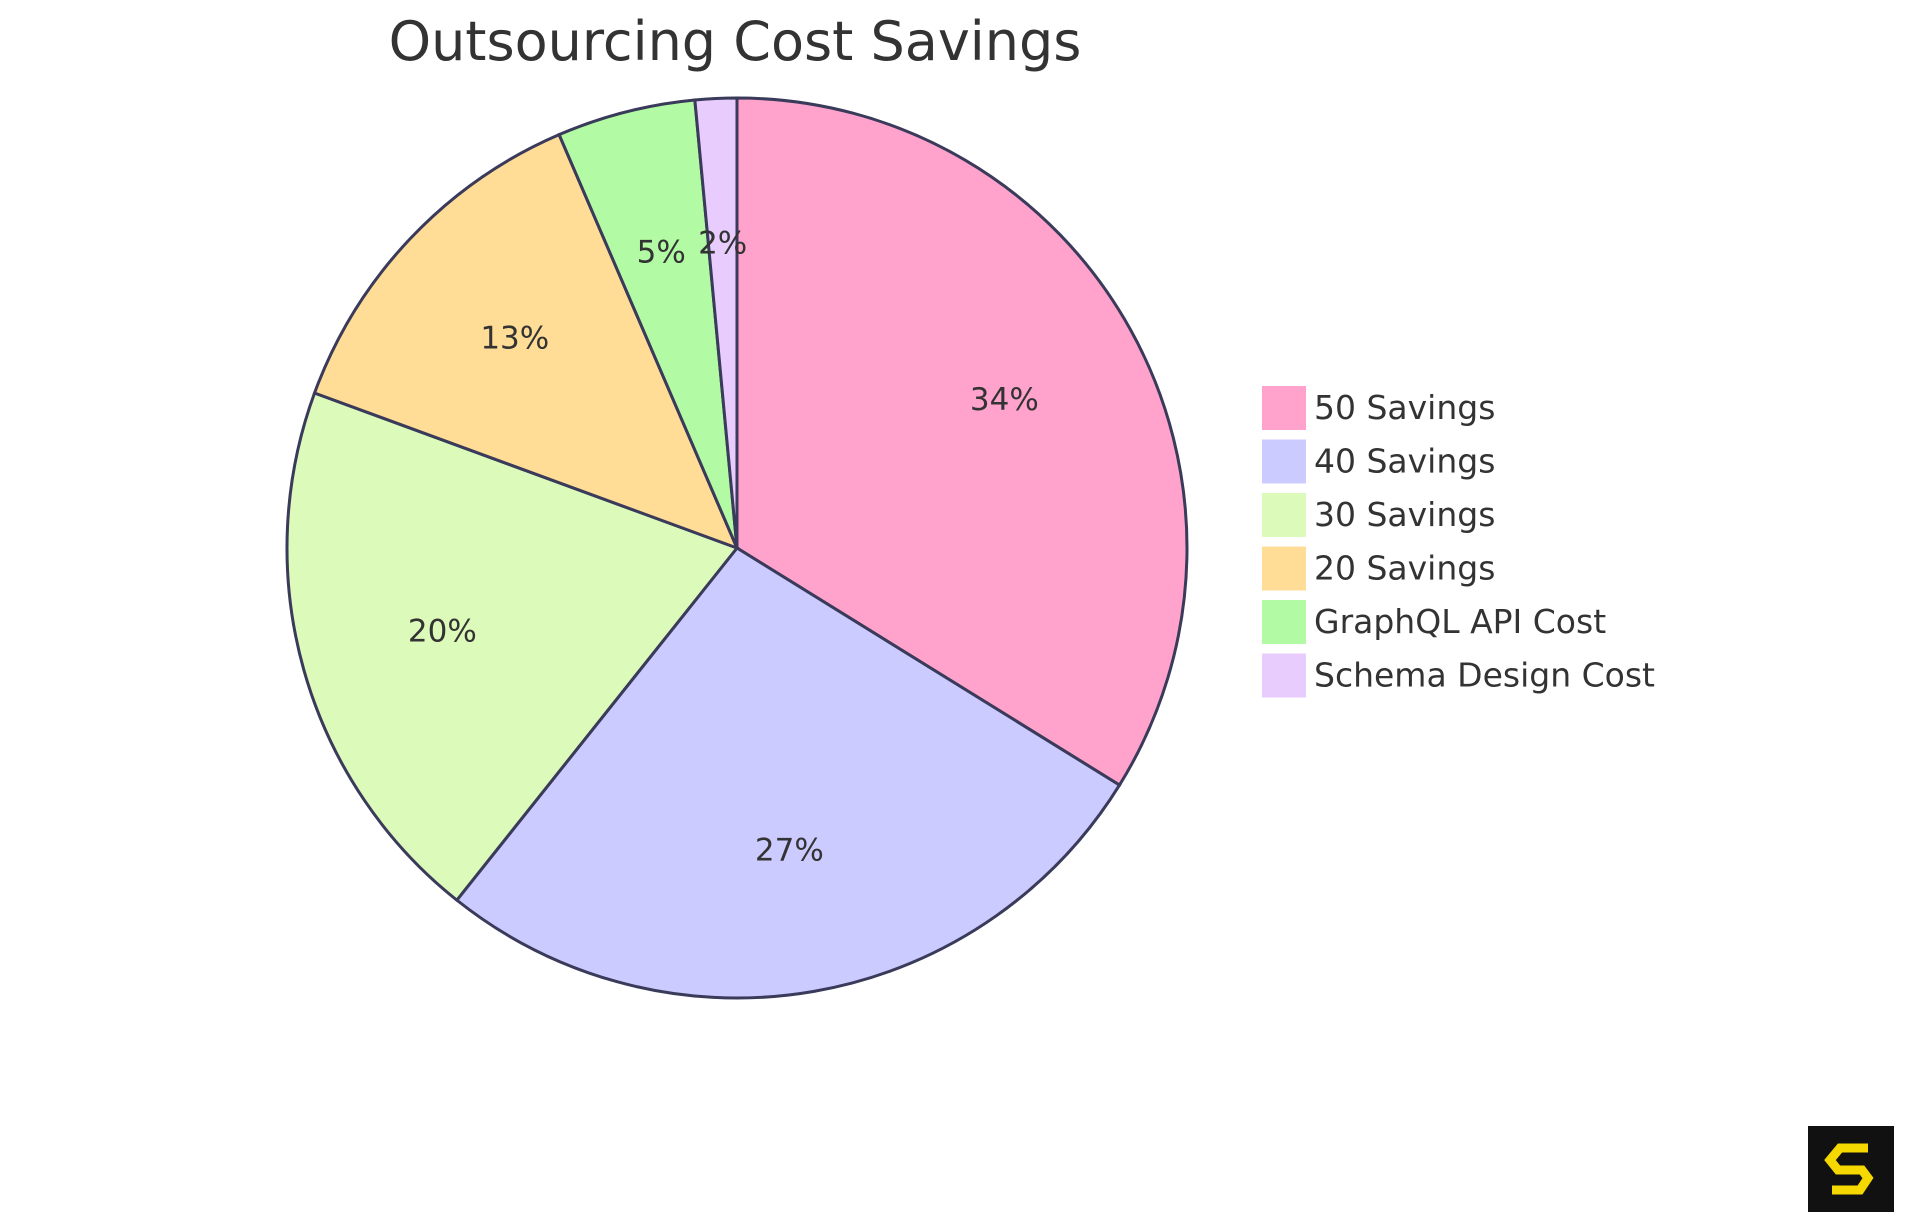 The image size is (1920, 1217). What do you see at coordinates (1404, 461) in the screenshot?
I see `legend-label-1: 40 Savings` at bounding box center [1404, 461].